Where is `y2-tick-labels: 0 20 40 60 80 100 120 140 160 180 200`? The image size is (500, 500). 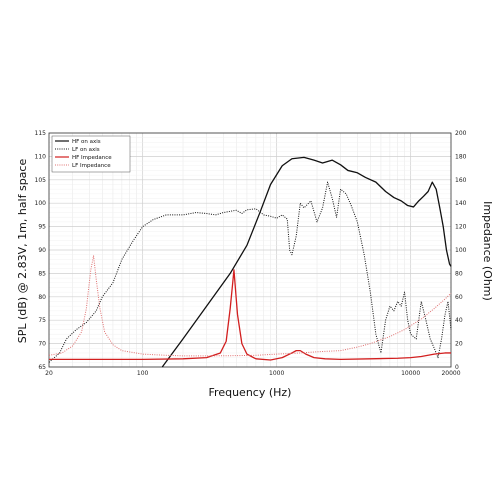 y2-tick-labels: 0 20 40 60 80 100 120 140 160 180 200 is located at coordinates (461, 250).